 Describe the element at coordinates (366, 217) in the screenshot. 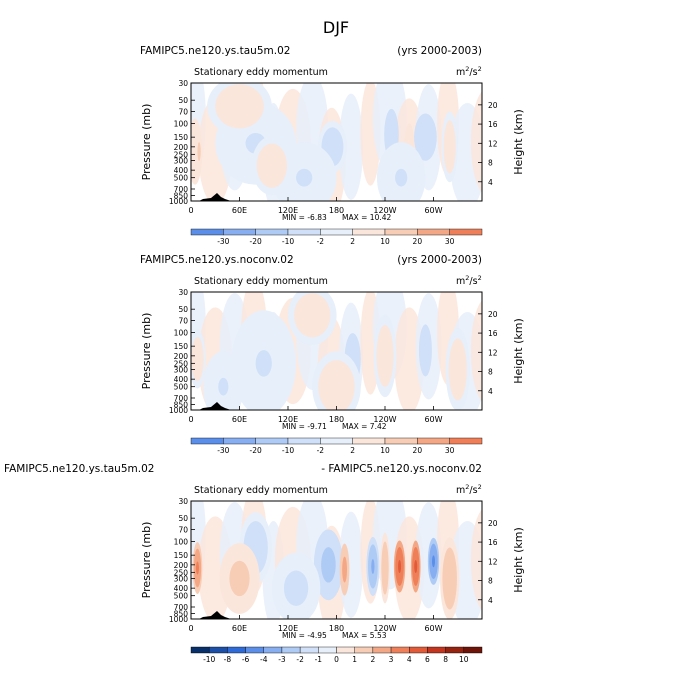

I see `max-label: MAX = 10.42` at that location.